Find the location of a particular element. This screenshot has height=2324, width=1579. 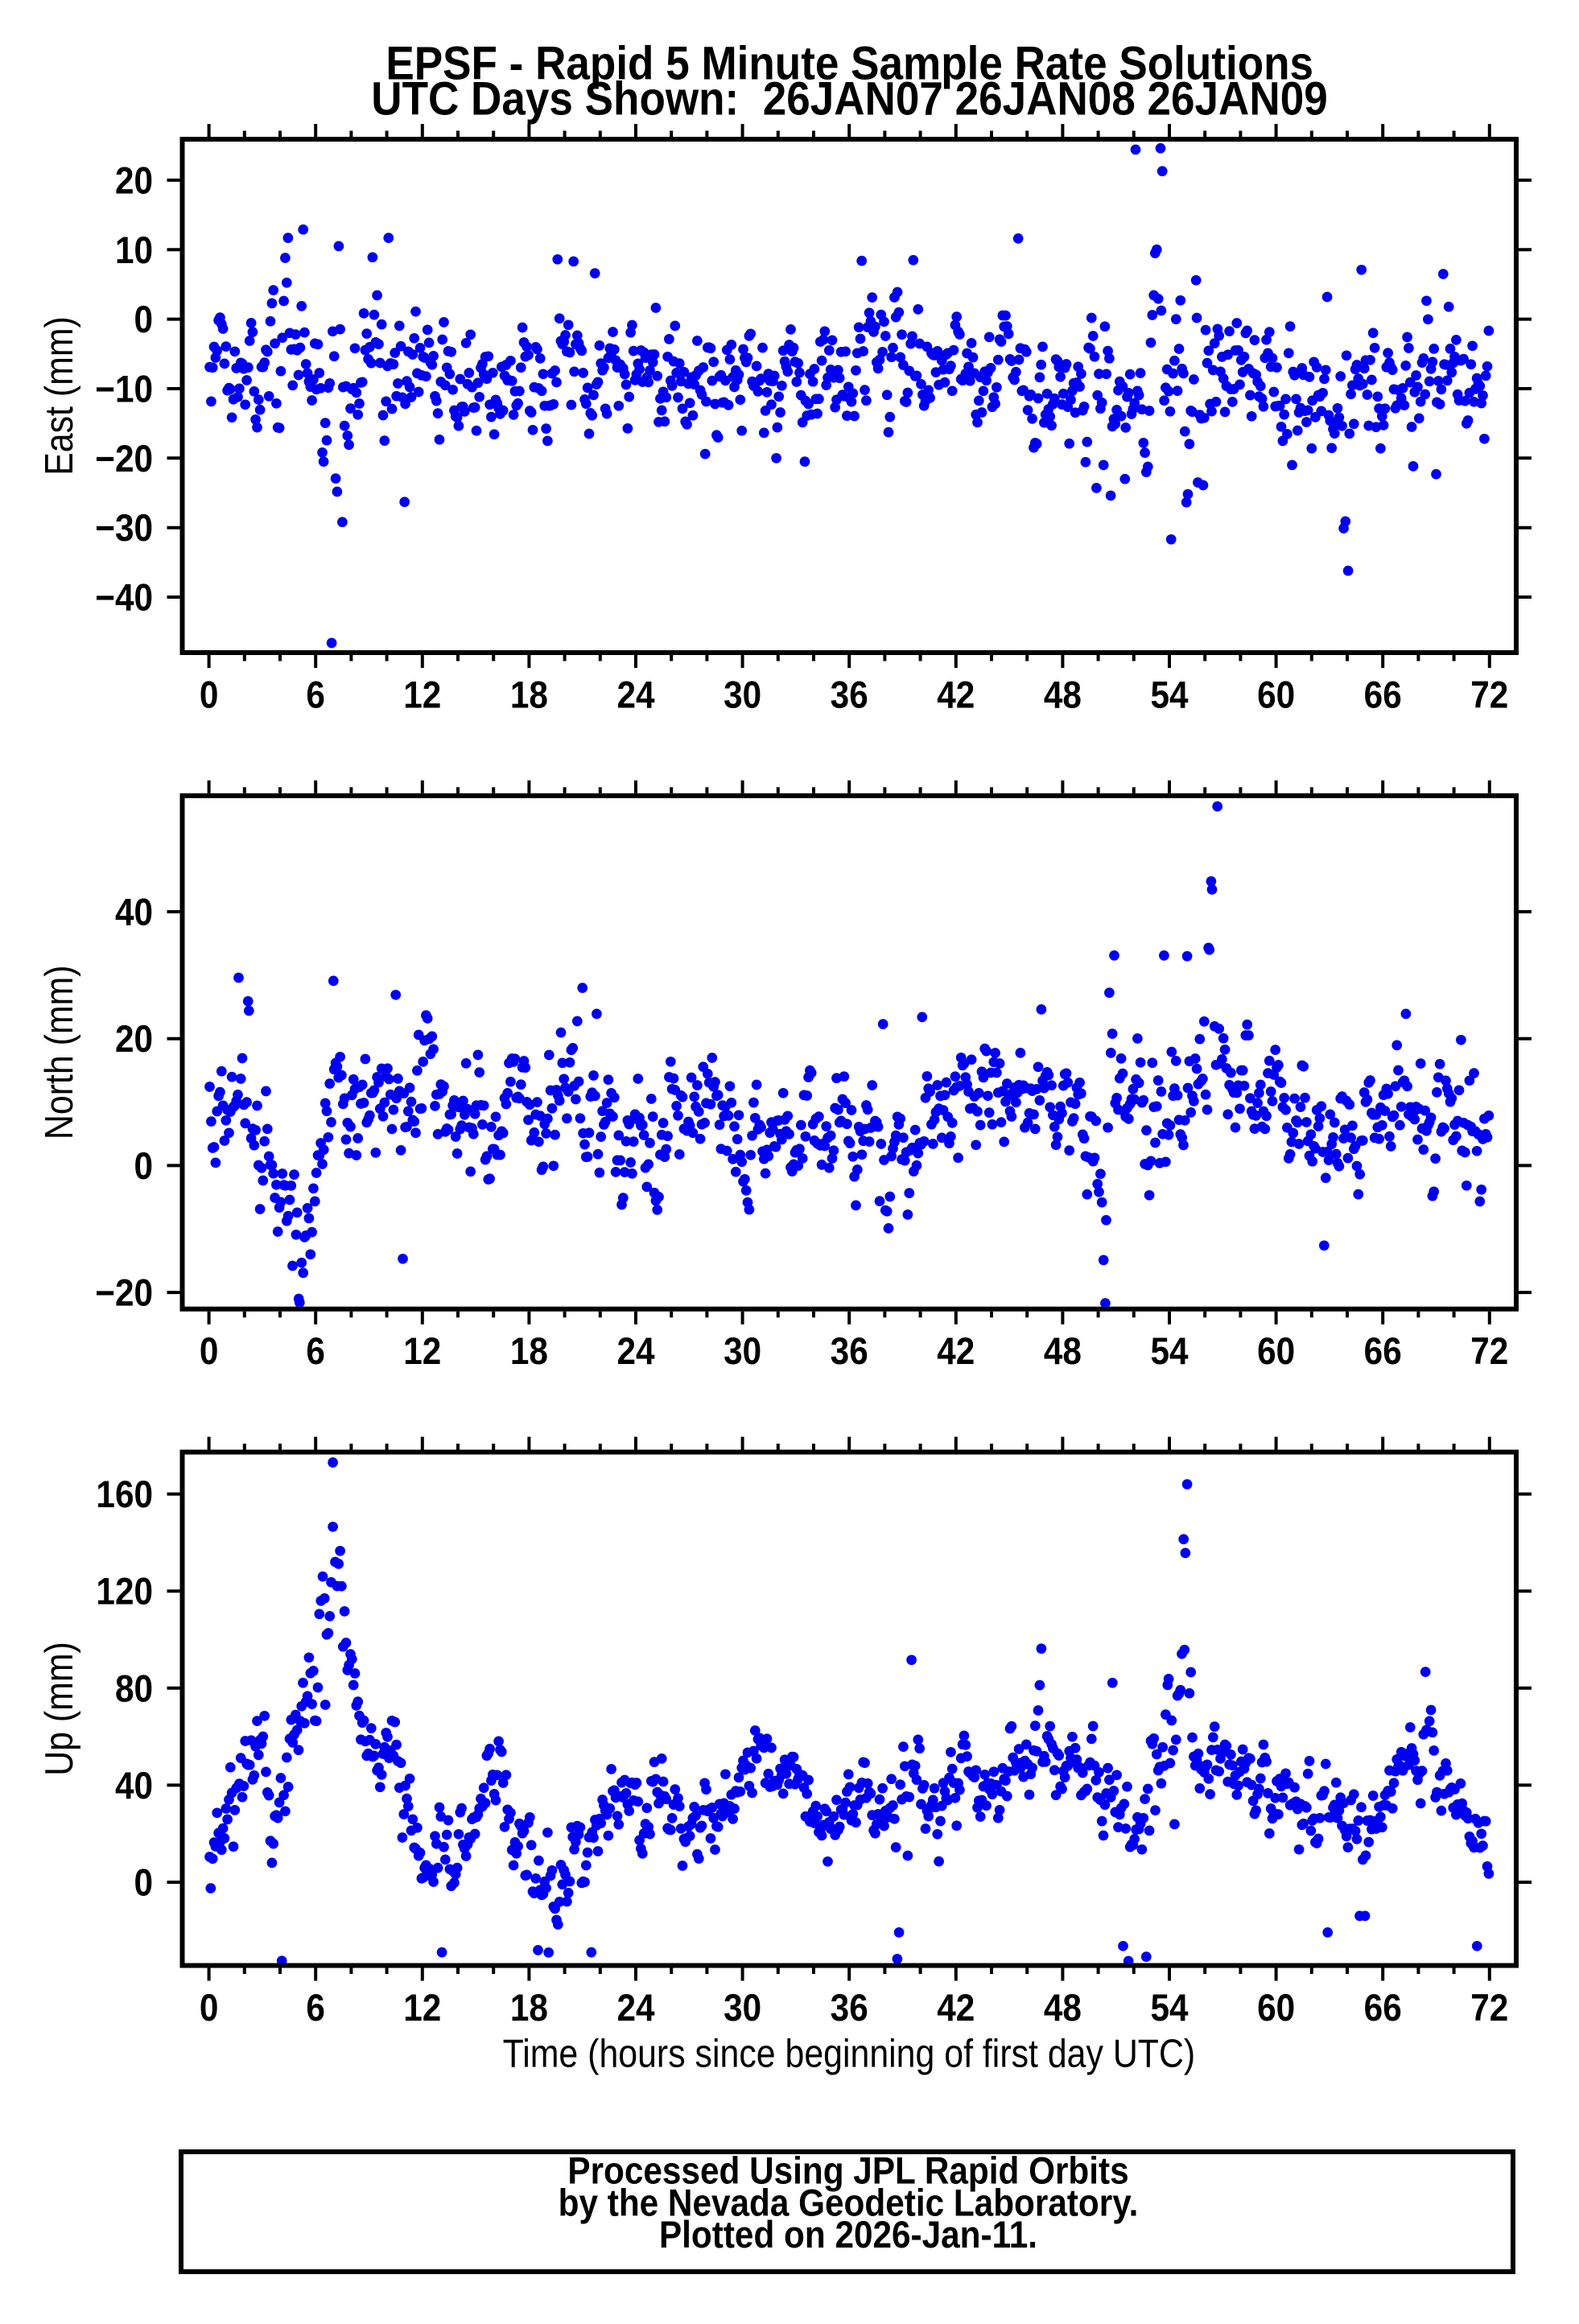

svg-text:Processed Using JPL Rapid Orbi: Processed Using JPL Rapid Orbits is located at coordinates (847, 2171).